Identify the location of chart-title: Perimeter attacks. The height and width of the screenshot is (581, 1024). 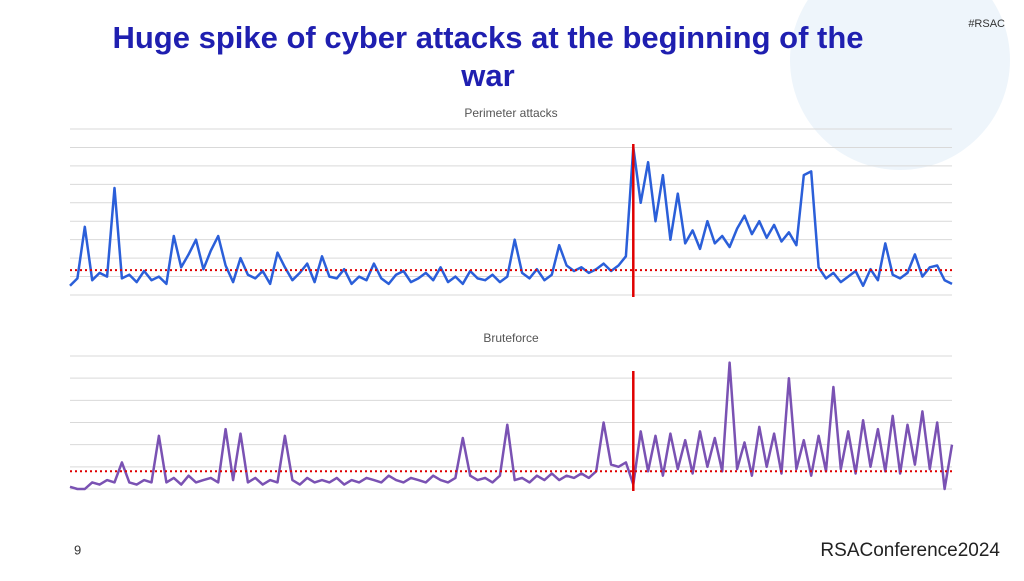
(510, 113).